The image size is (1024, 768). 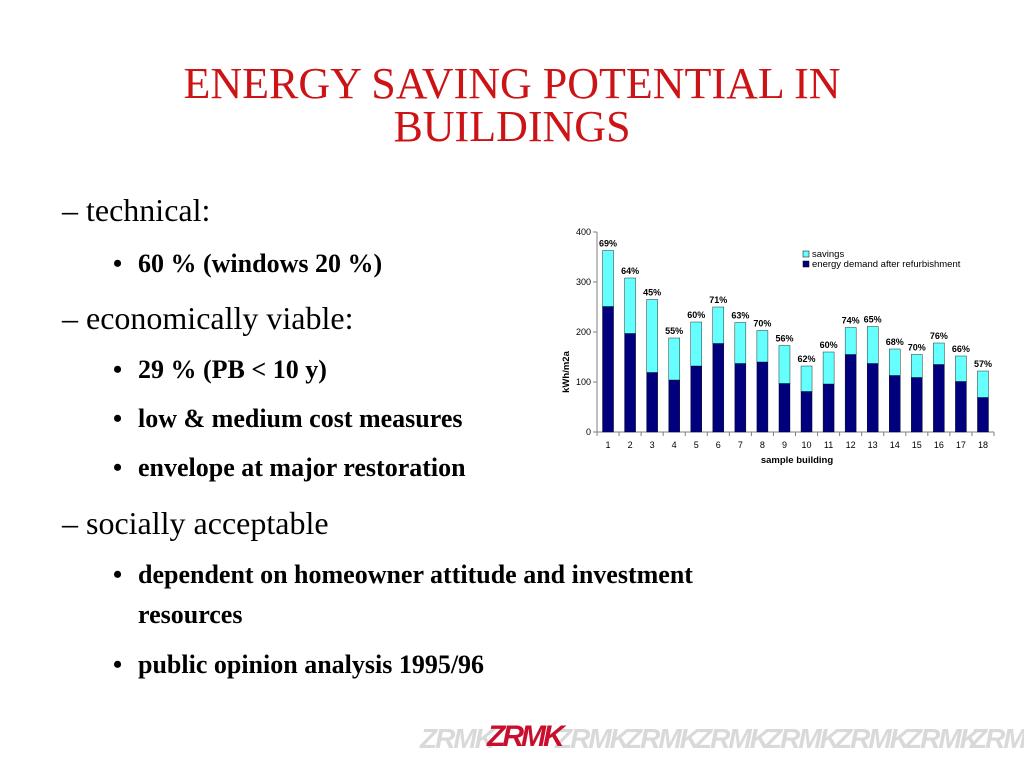 What do you see at coordinates (630, 271) in the screenshot?
I see `bar-data-label: 64%` at bounding box center [630, 271].